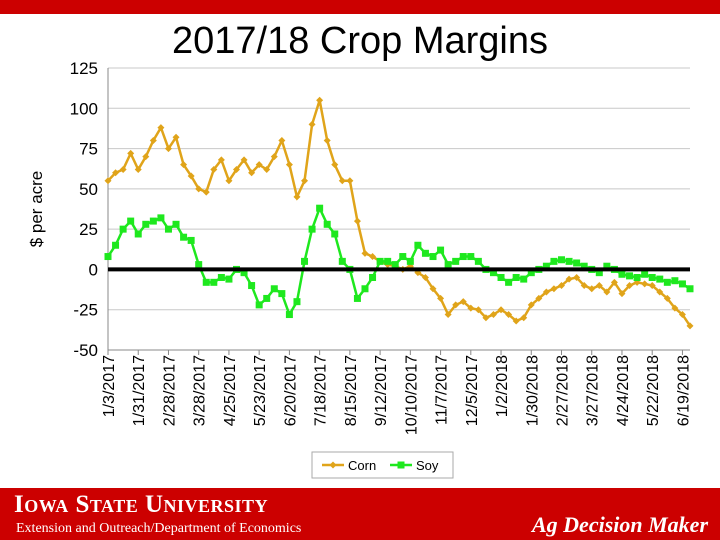  I want to click on footer-band, so click(360, 514).